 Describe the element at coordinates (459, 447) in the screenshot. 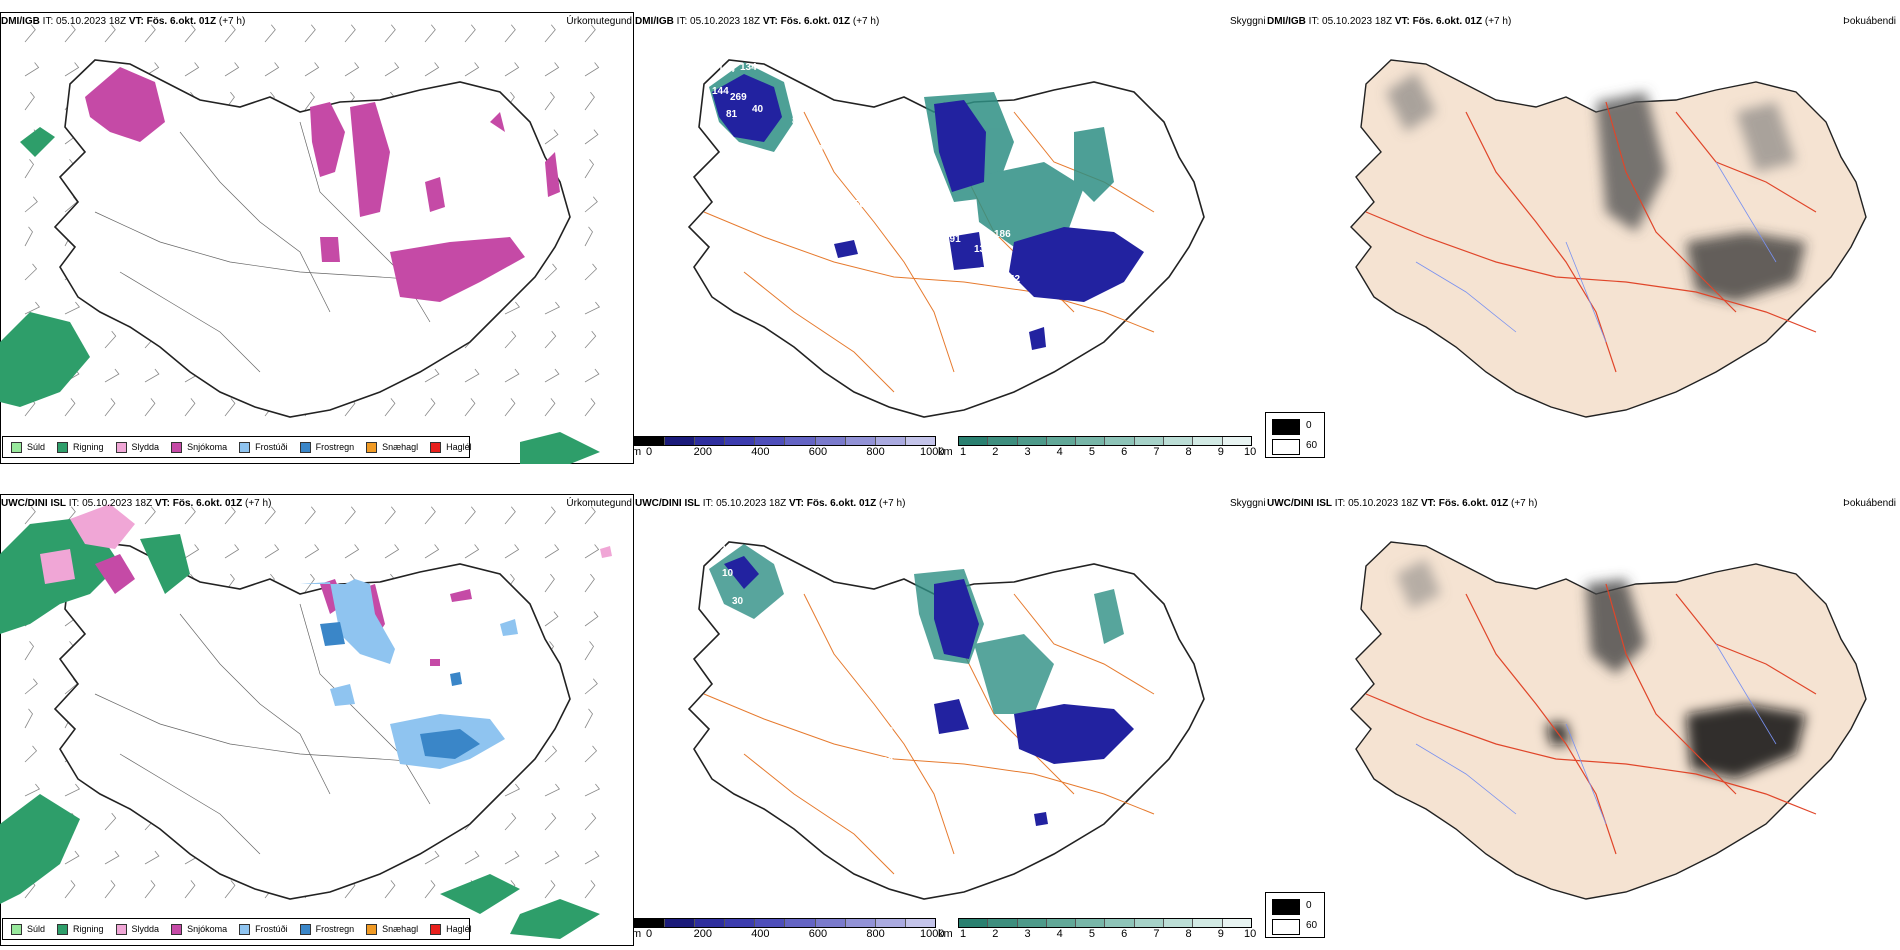

I see `legend-label: Haglél` at that location.